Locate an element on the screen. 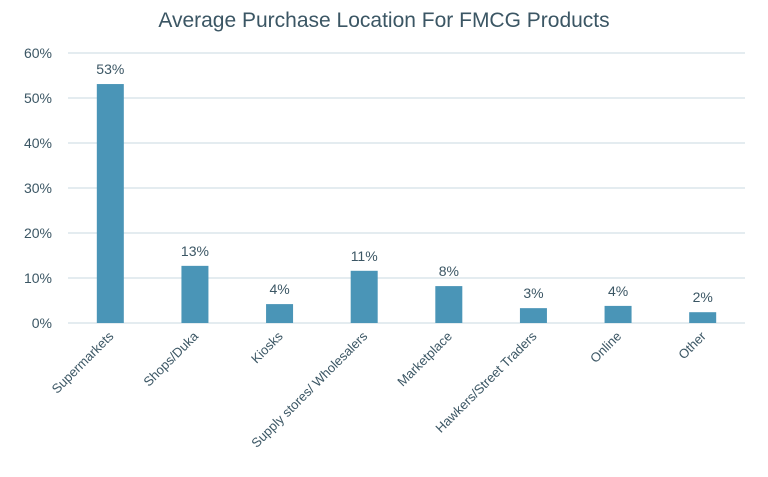 The width and height of the screenshot is (768, 477). x-tick-label: Kiosks is located at coordinates (267, 347).